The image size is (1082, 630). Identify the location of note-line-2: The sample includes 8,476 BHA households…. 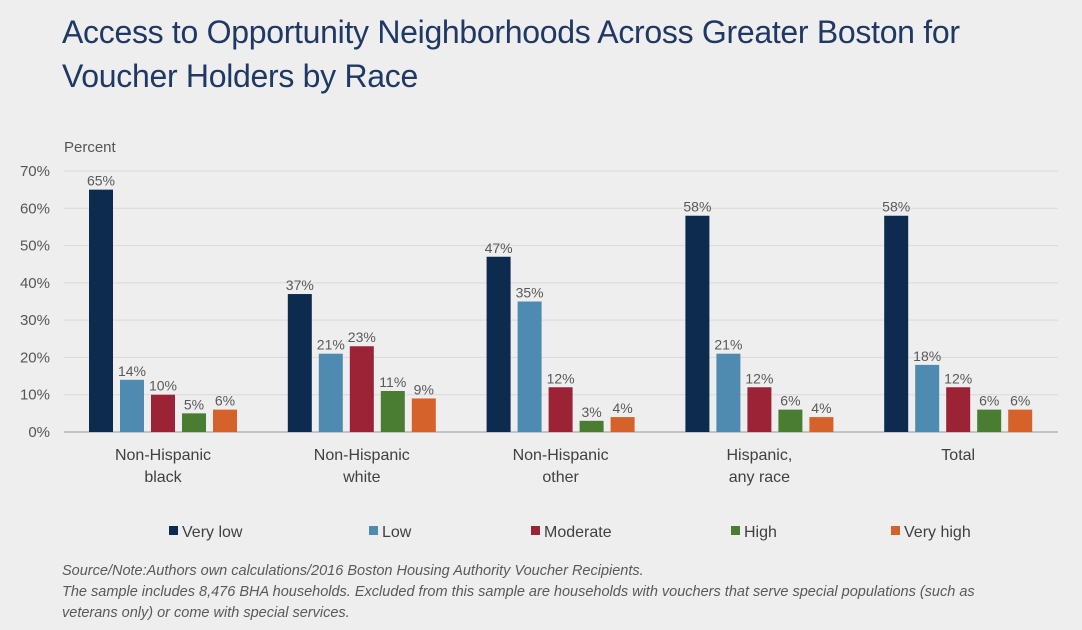
(518, 592).